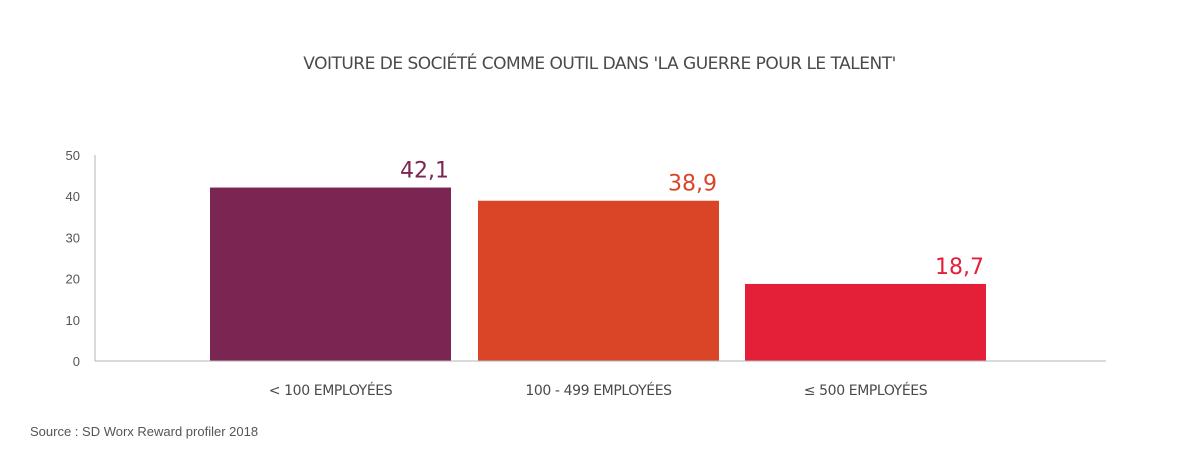 This screenshot has height=459, width=1199. I want to click on bar-value-label: 42,1, so click(424, 171).